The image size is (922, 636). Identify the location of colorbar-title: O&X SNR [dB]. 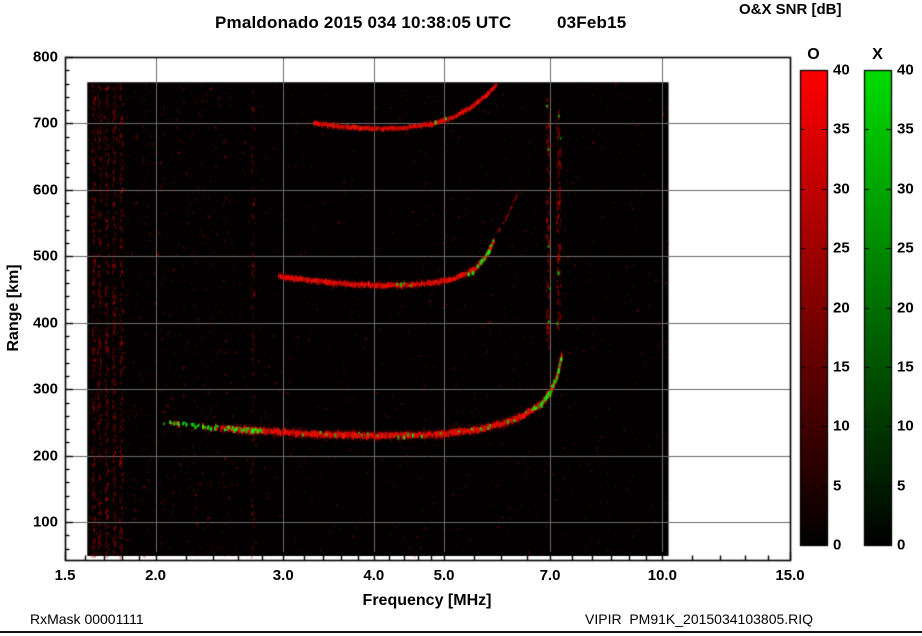
(790, 9).